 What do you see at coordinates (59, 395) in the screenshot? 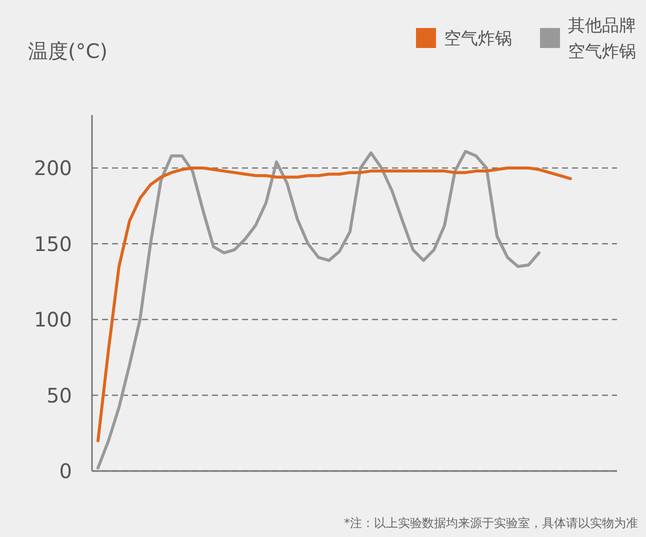
I see `y-tick-label: 50` at bounding box center [59, 395].